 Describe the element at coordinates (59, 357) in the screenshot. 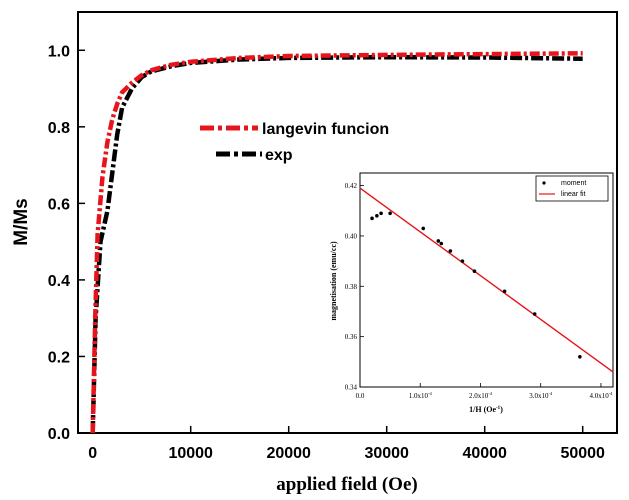

I see `main-y-tick-label: 0.2` at that location.